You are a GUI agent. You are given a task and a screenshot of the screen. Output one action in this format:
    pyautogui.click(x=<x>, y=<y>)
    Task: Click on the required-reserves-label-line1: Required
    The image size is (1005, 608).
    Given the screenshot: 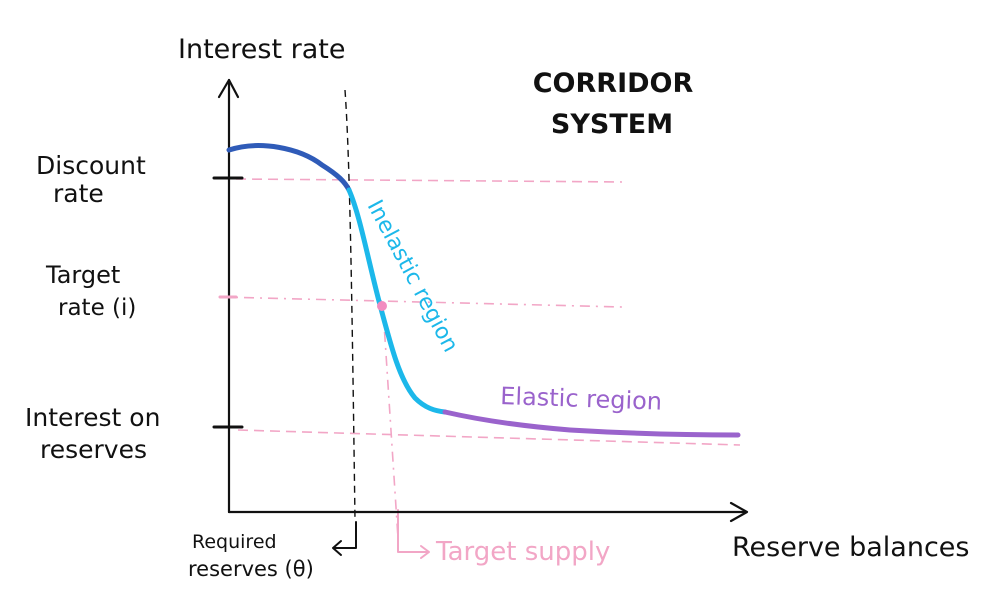 What is the action you would take?
    pyautogui.click(x=234, y=542)
    